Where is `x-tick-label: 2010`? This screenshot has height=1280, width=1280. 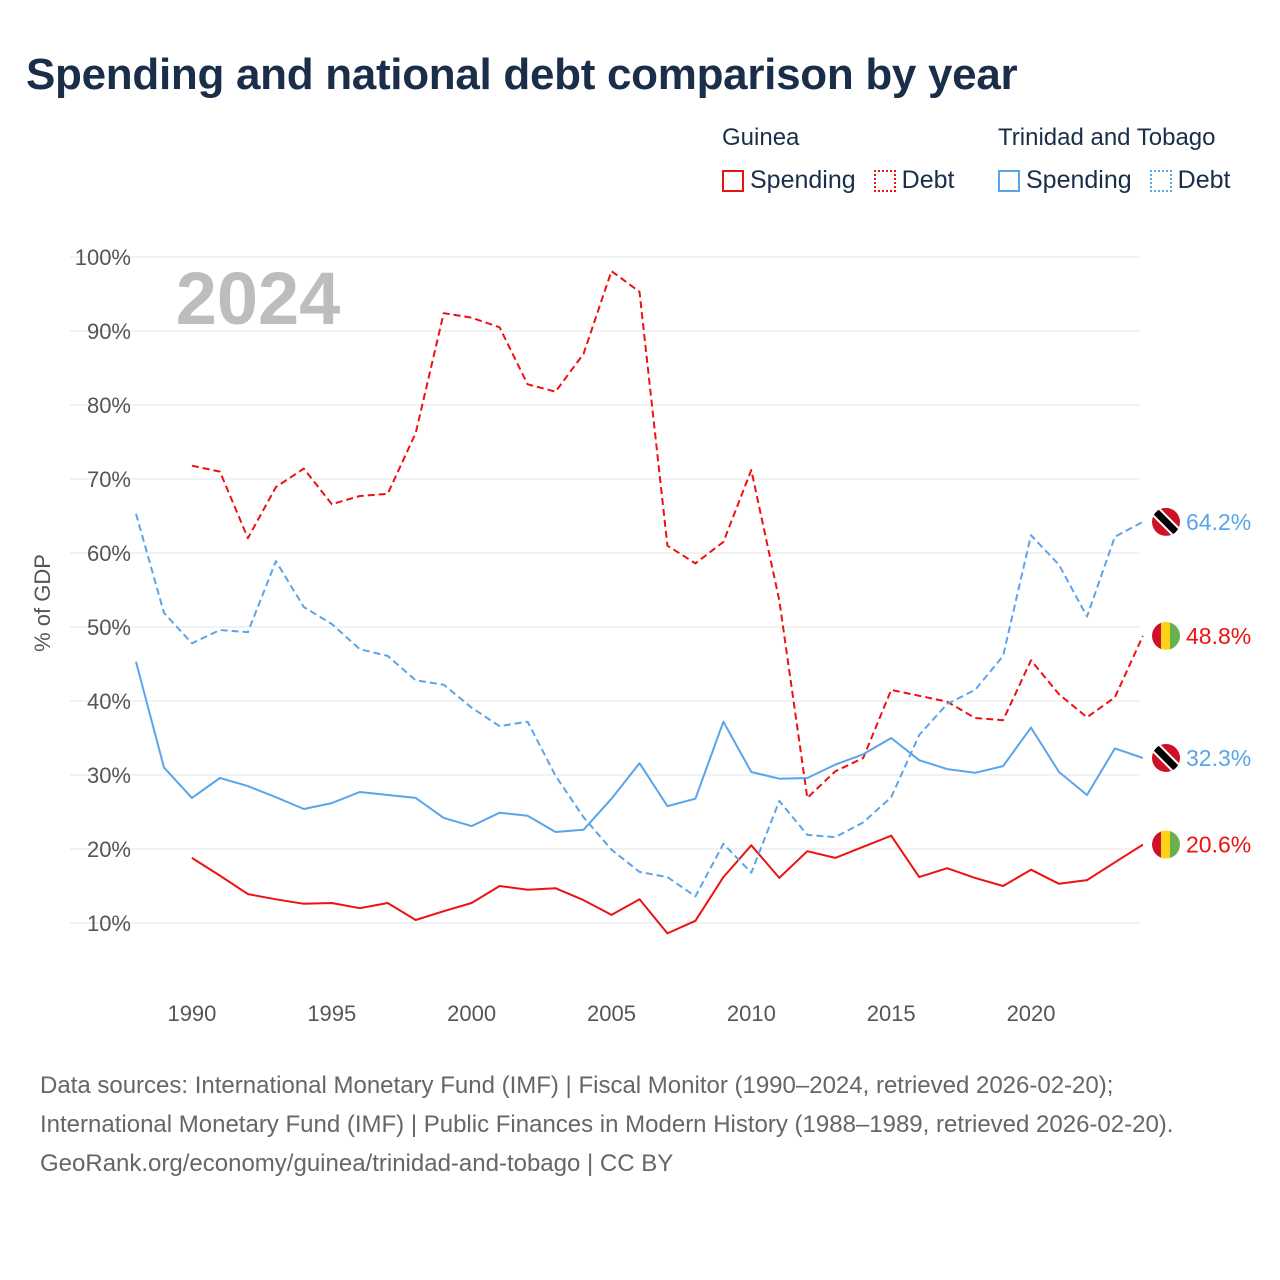 x-tick-label: 2010 is located at coordinates (751, 1013).